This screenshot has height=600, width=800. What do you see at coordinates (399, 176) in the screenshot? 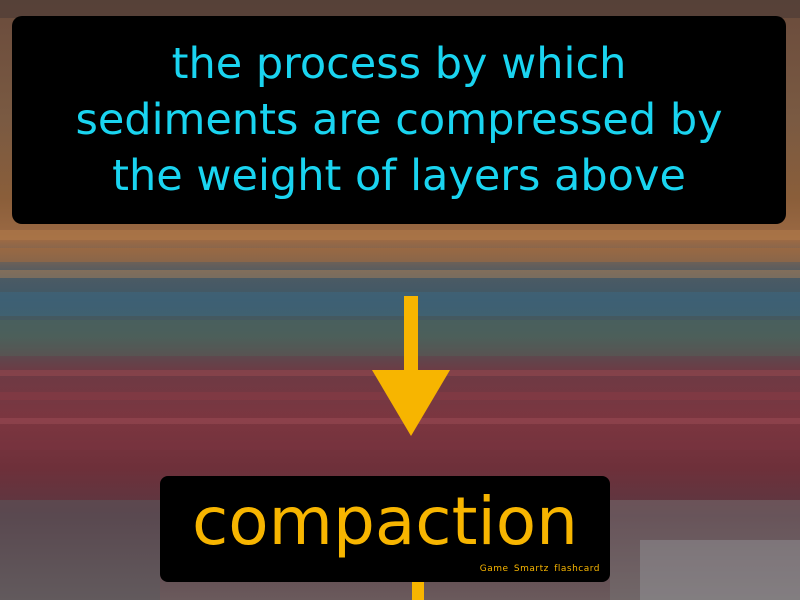
I see `definition-line: the weight of layers above` at bounding box center [399, 176].